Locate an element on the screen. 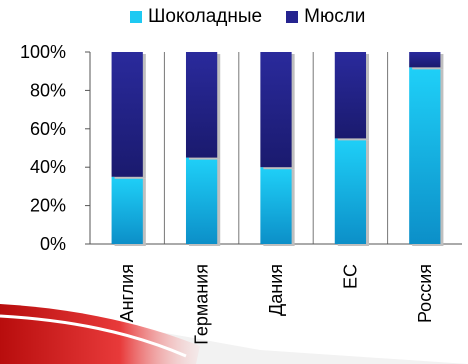 The image size is (468, 364). y-tick-label: 100% is located at coordinates (43, 52).